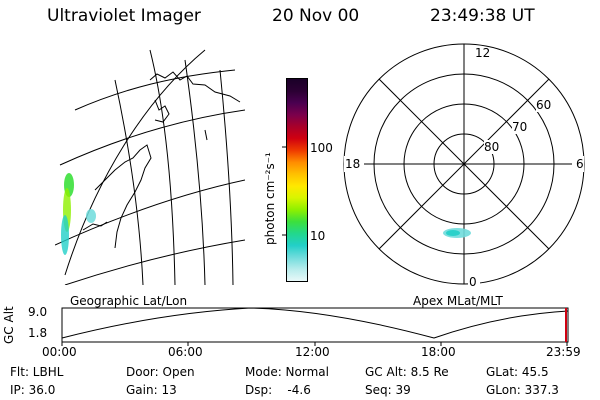 This screenshot has height=400, width=600. What do you see at coordinates (353, 164) in the screenshot?
I see `mlt-label-left: 18` at bounding box center [353, 164].